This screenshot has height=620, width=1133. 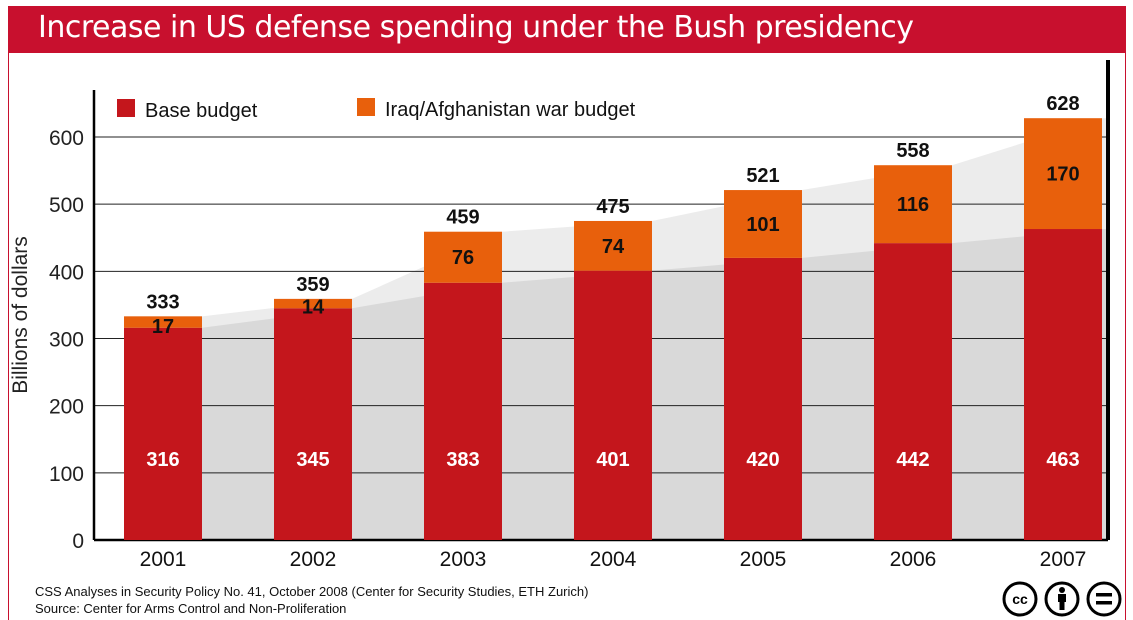 I want to click on war-value-label: 101, so click(x=762, y=225).